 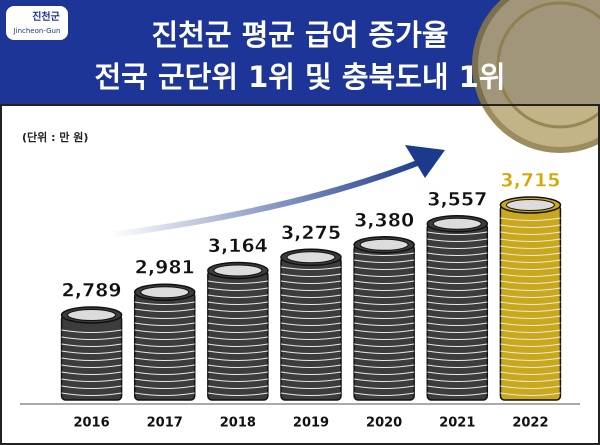 I want to click on value-label: 3,380, so click(x=384, y=220).